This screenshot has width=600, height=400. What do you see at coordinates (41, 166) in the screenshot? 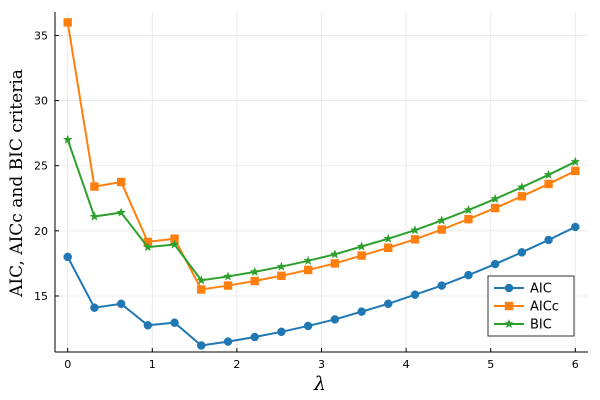
I see `y-tick-label: 25` at bounding box center [41, 166].